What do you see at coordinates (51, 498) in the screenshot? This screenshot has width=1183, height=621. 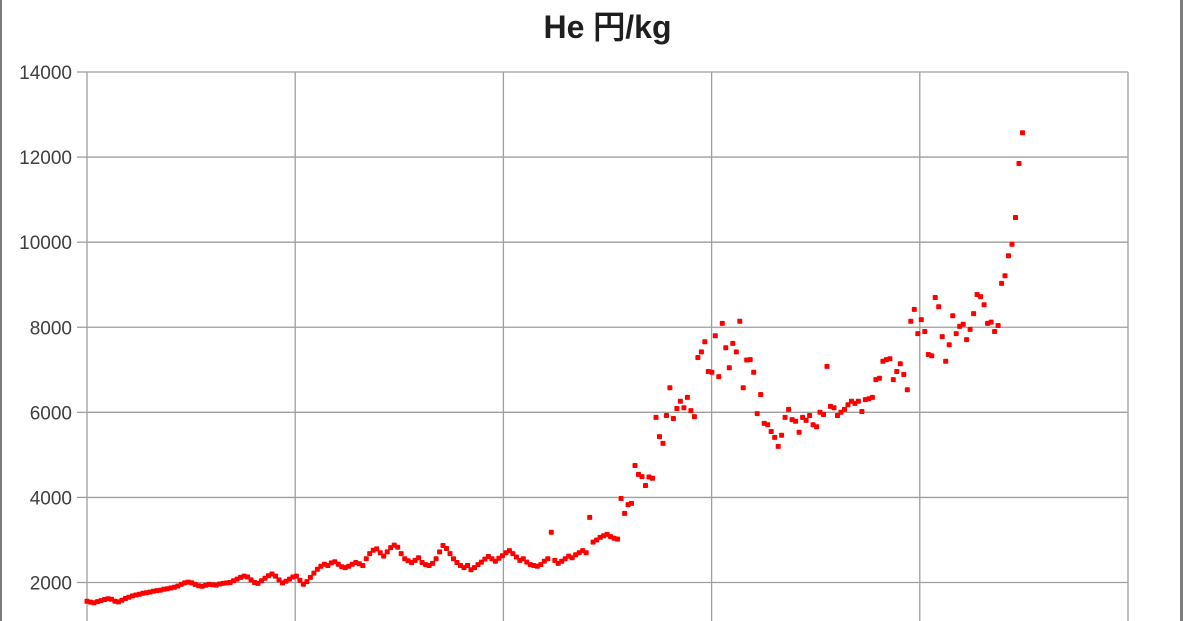 I see `y-axis-label: 4000` at bounding box center [51, 498].